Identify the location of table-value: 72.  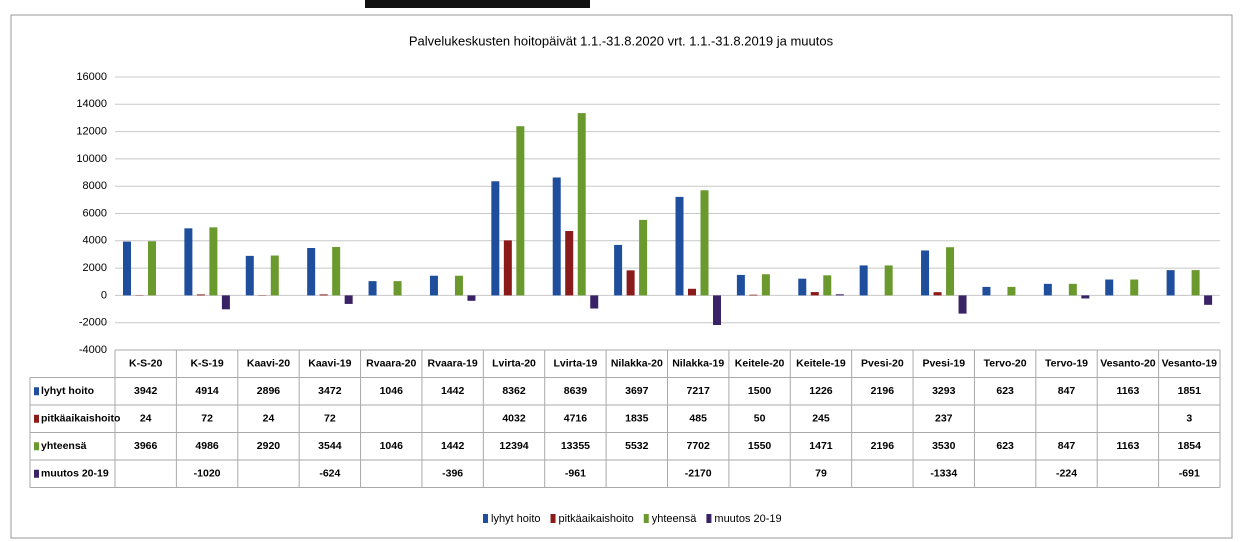
(207, 419).